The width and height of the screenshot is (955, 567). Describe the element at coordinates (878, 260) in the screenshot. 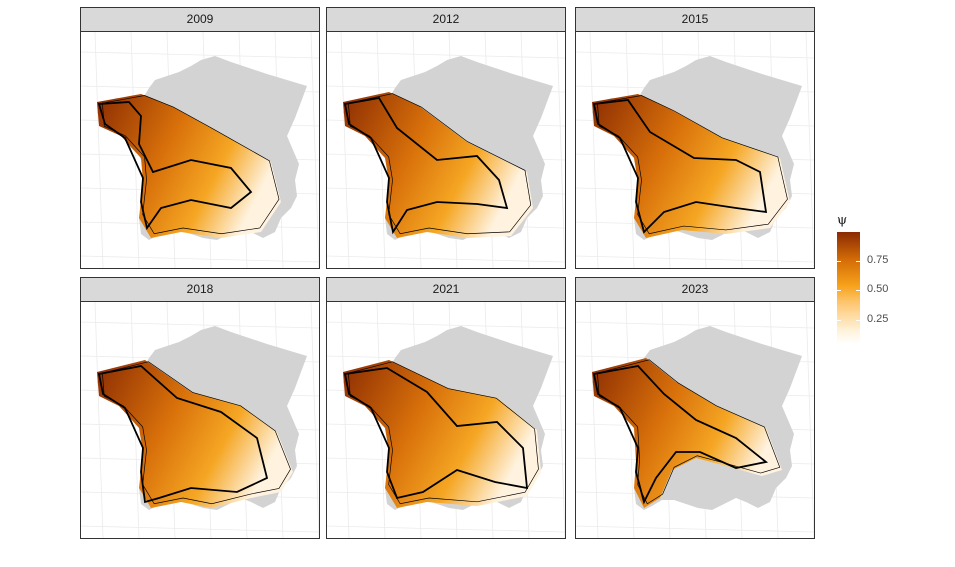

I see `legend-tick-label: 0.75` at that location.